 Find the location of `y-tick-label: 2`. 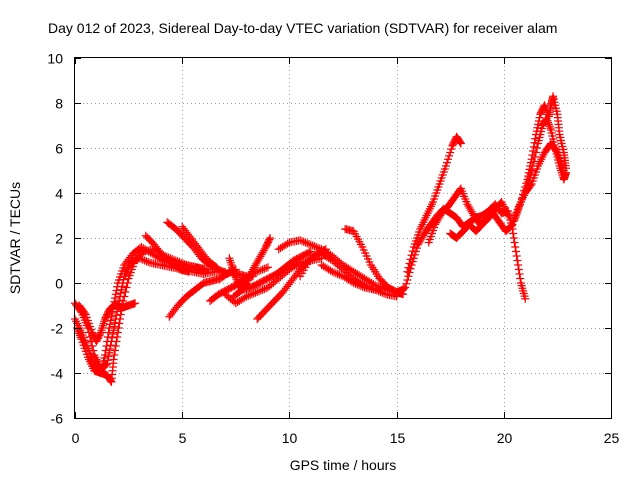

y-tick-label: 2 is located at coordinates (59, 239).